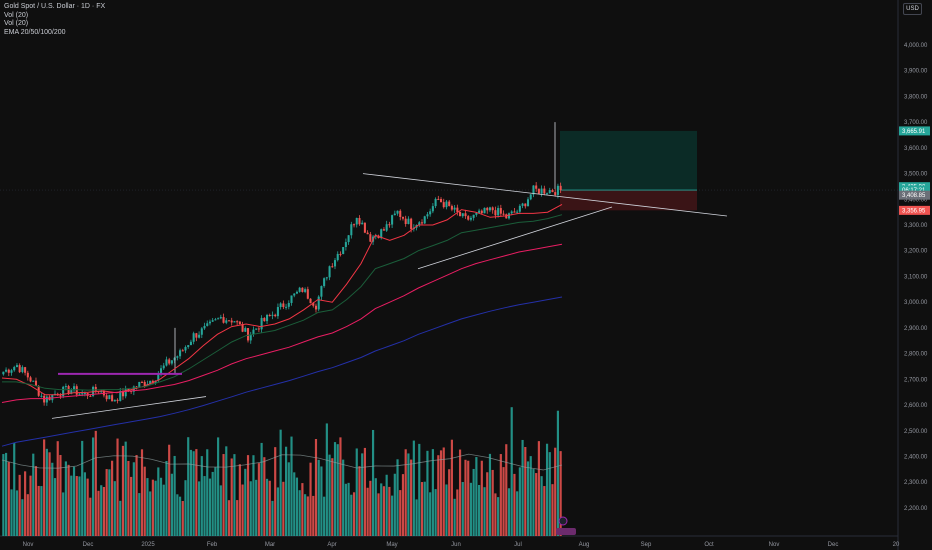  What do you see at coordinates (55, 6) in the screenshot?
I see `legend-symbol: Gold Spot / U.S. Dollar · 1D · FX` at bounding box center [55, 6].